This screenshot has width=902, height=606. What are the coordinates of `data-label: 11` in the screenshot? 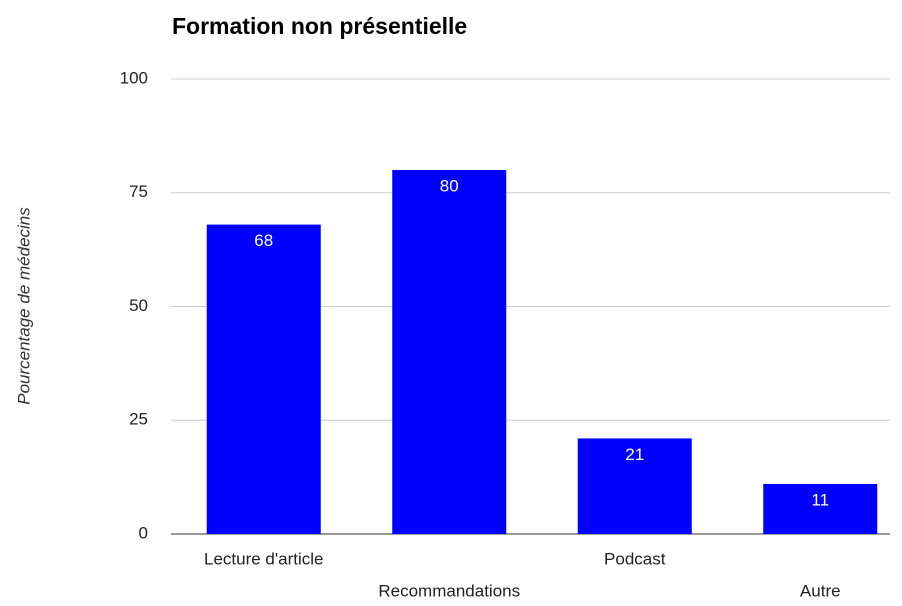 It's located at (820, 499).